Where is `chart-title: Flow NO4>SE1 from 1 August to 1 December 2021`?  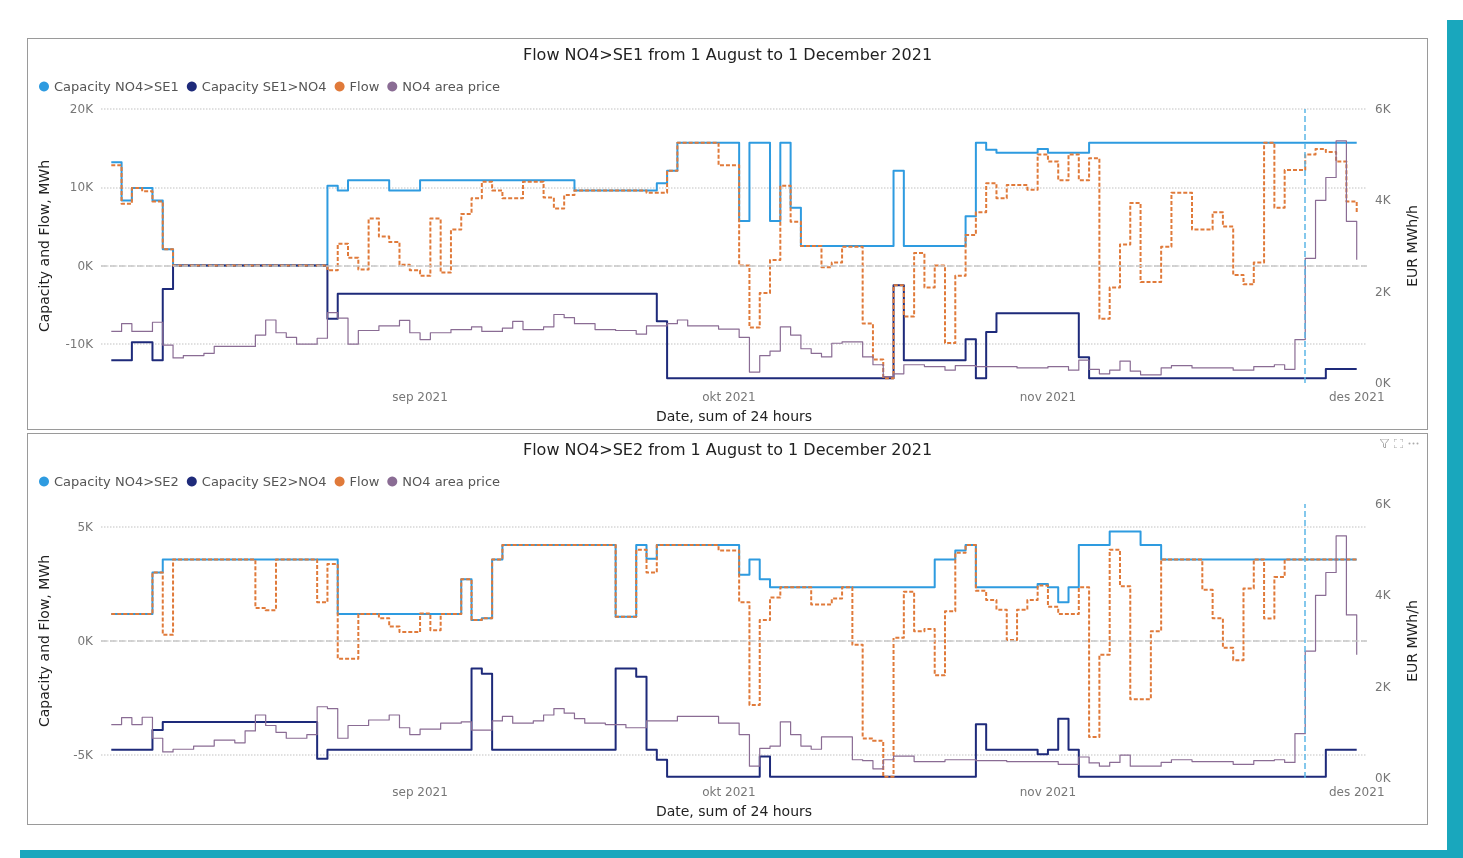
chart-title: Flow NO4>SE1 from 1 August to 1 December 2021 is located at coordinates (727, 54).